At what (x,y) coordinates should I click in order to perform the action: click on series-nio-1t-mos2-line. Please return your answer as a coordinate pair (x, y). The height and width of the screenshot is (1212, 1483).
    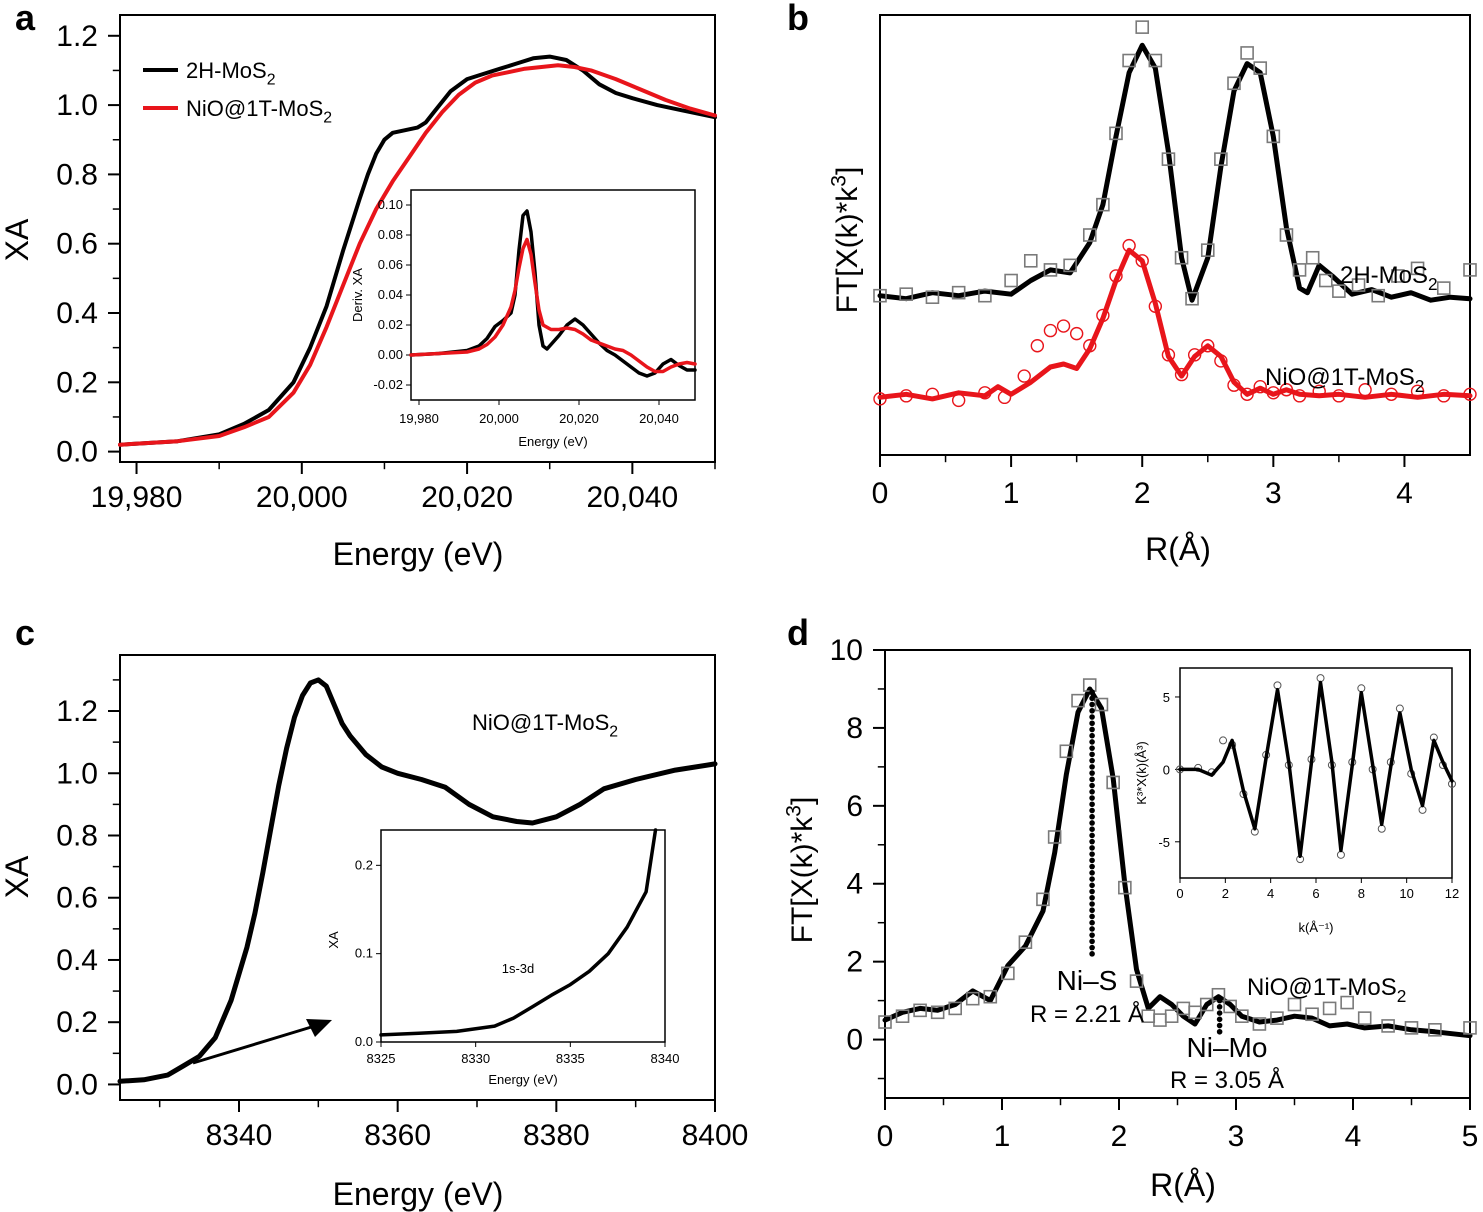
    Looking at the image, I should click on (417, 255).